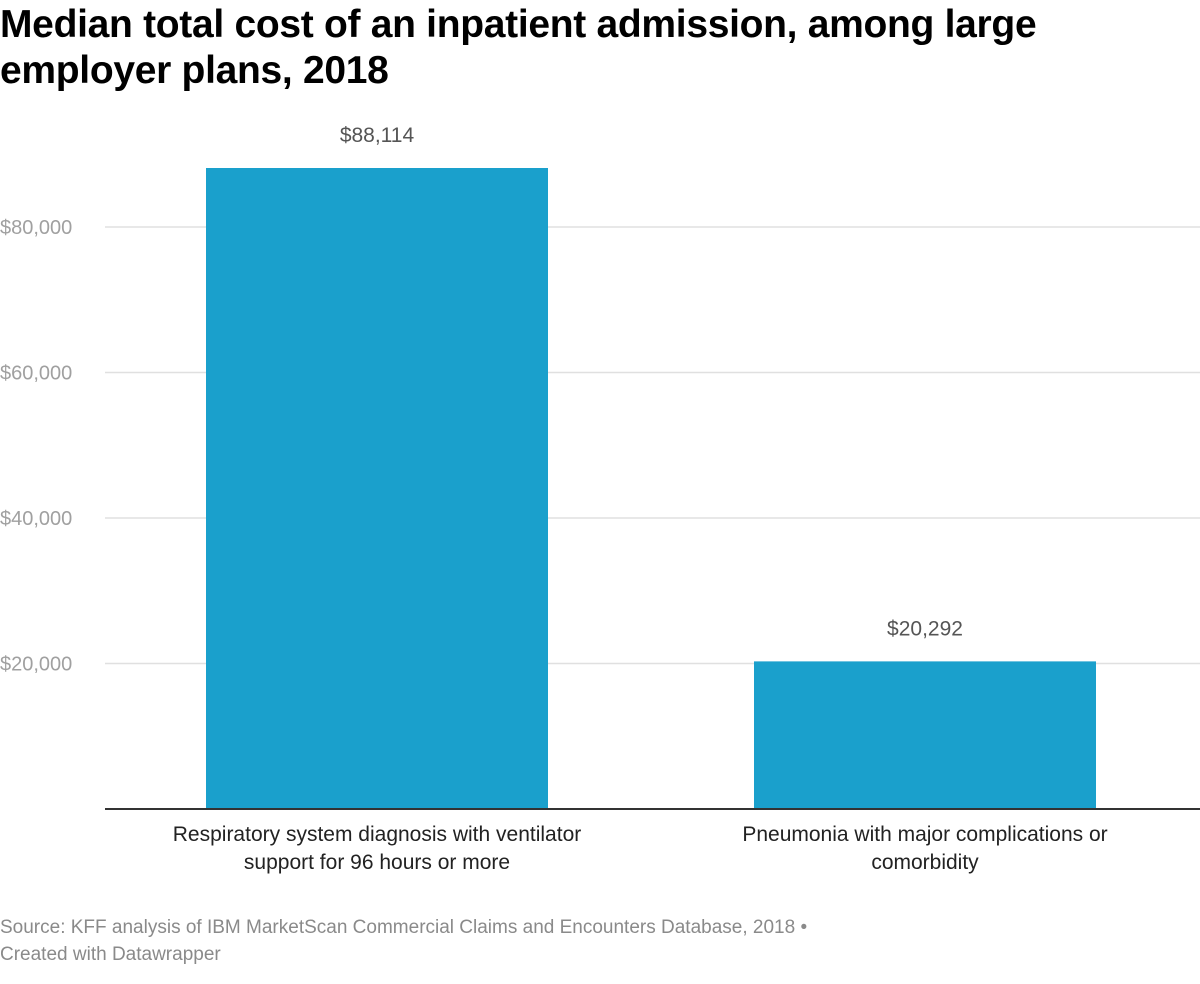 This screenshot has width=1200, height=984. Describe the element at coordinates (377, 135) in the screenshot. I see `value-label: $88,114` at that location.